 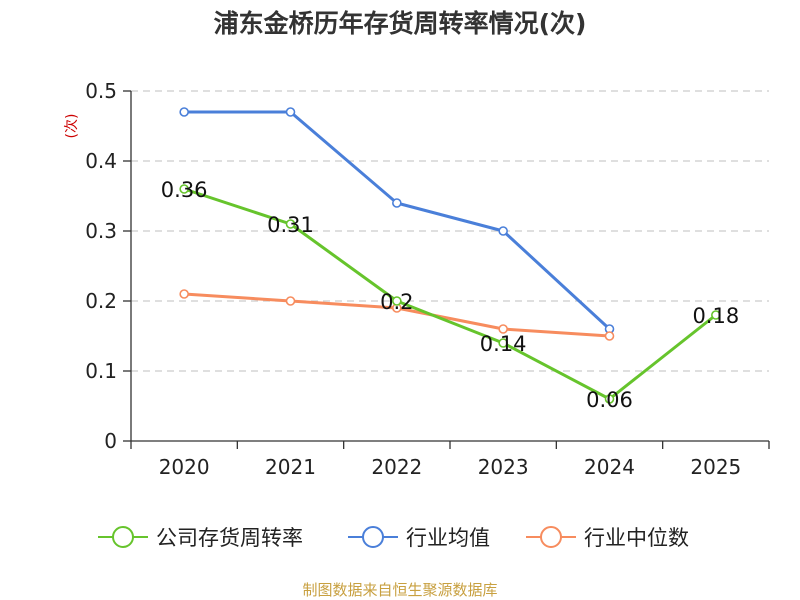 What do you see at coordinates (393, 538) in the screenshot?
I see `legend: 公司存货周转率 行业均值 行业中位数` at bounding box center [393, 538].